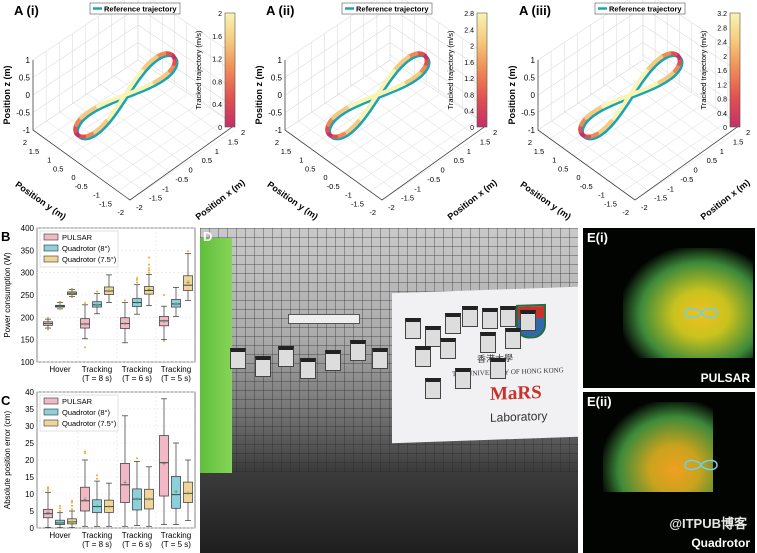  Describe the element at coordinates (188, 492) in the screenshot. I see `box-quadrotor-7-5-` at that location.